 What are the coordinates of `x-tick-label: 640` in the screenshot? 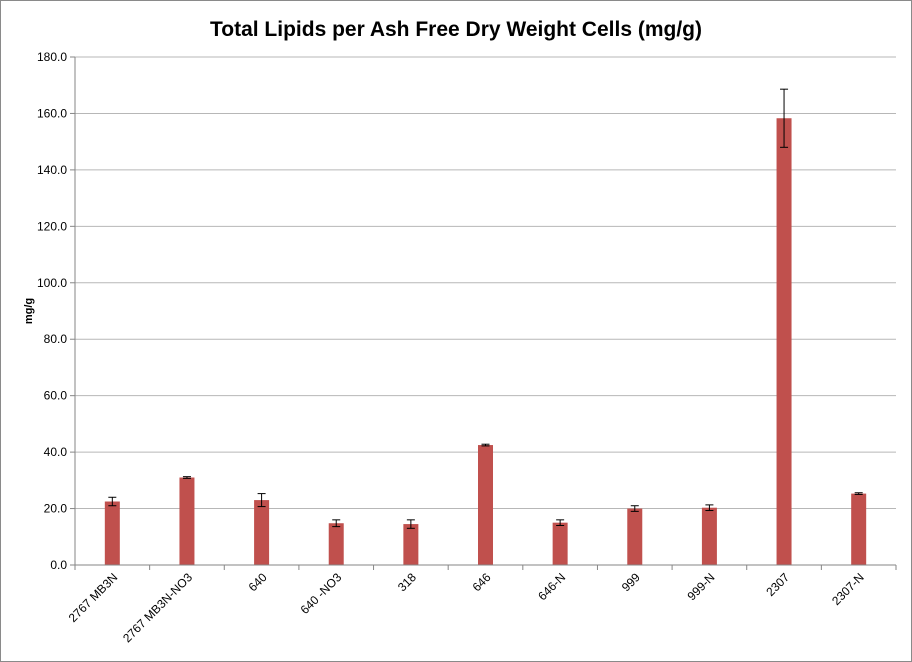 It's located at (258, 582).